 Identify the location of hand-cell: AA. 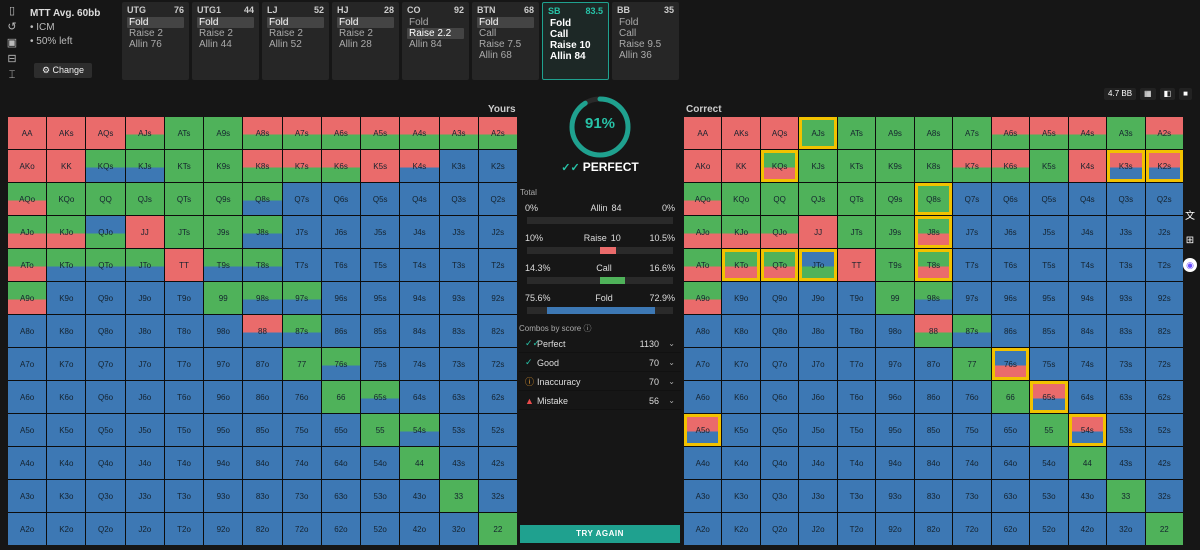
(27, 133).